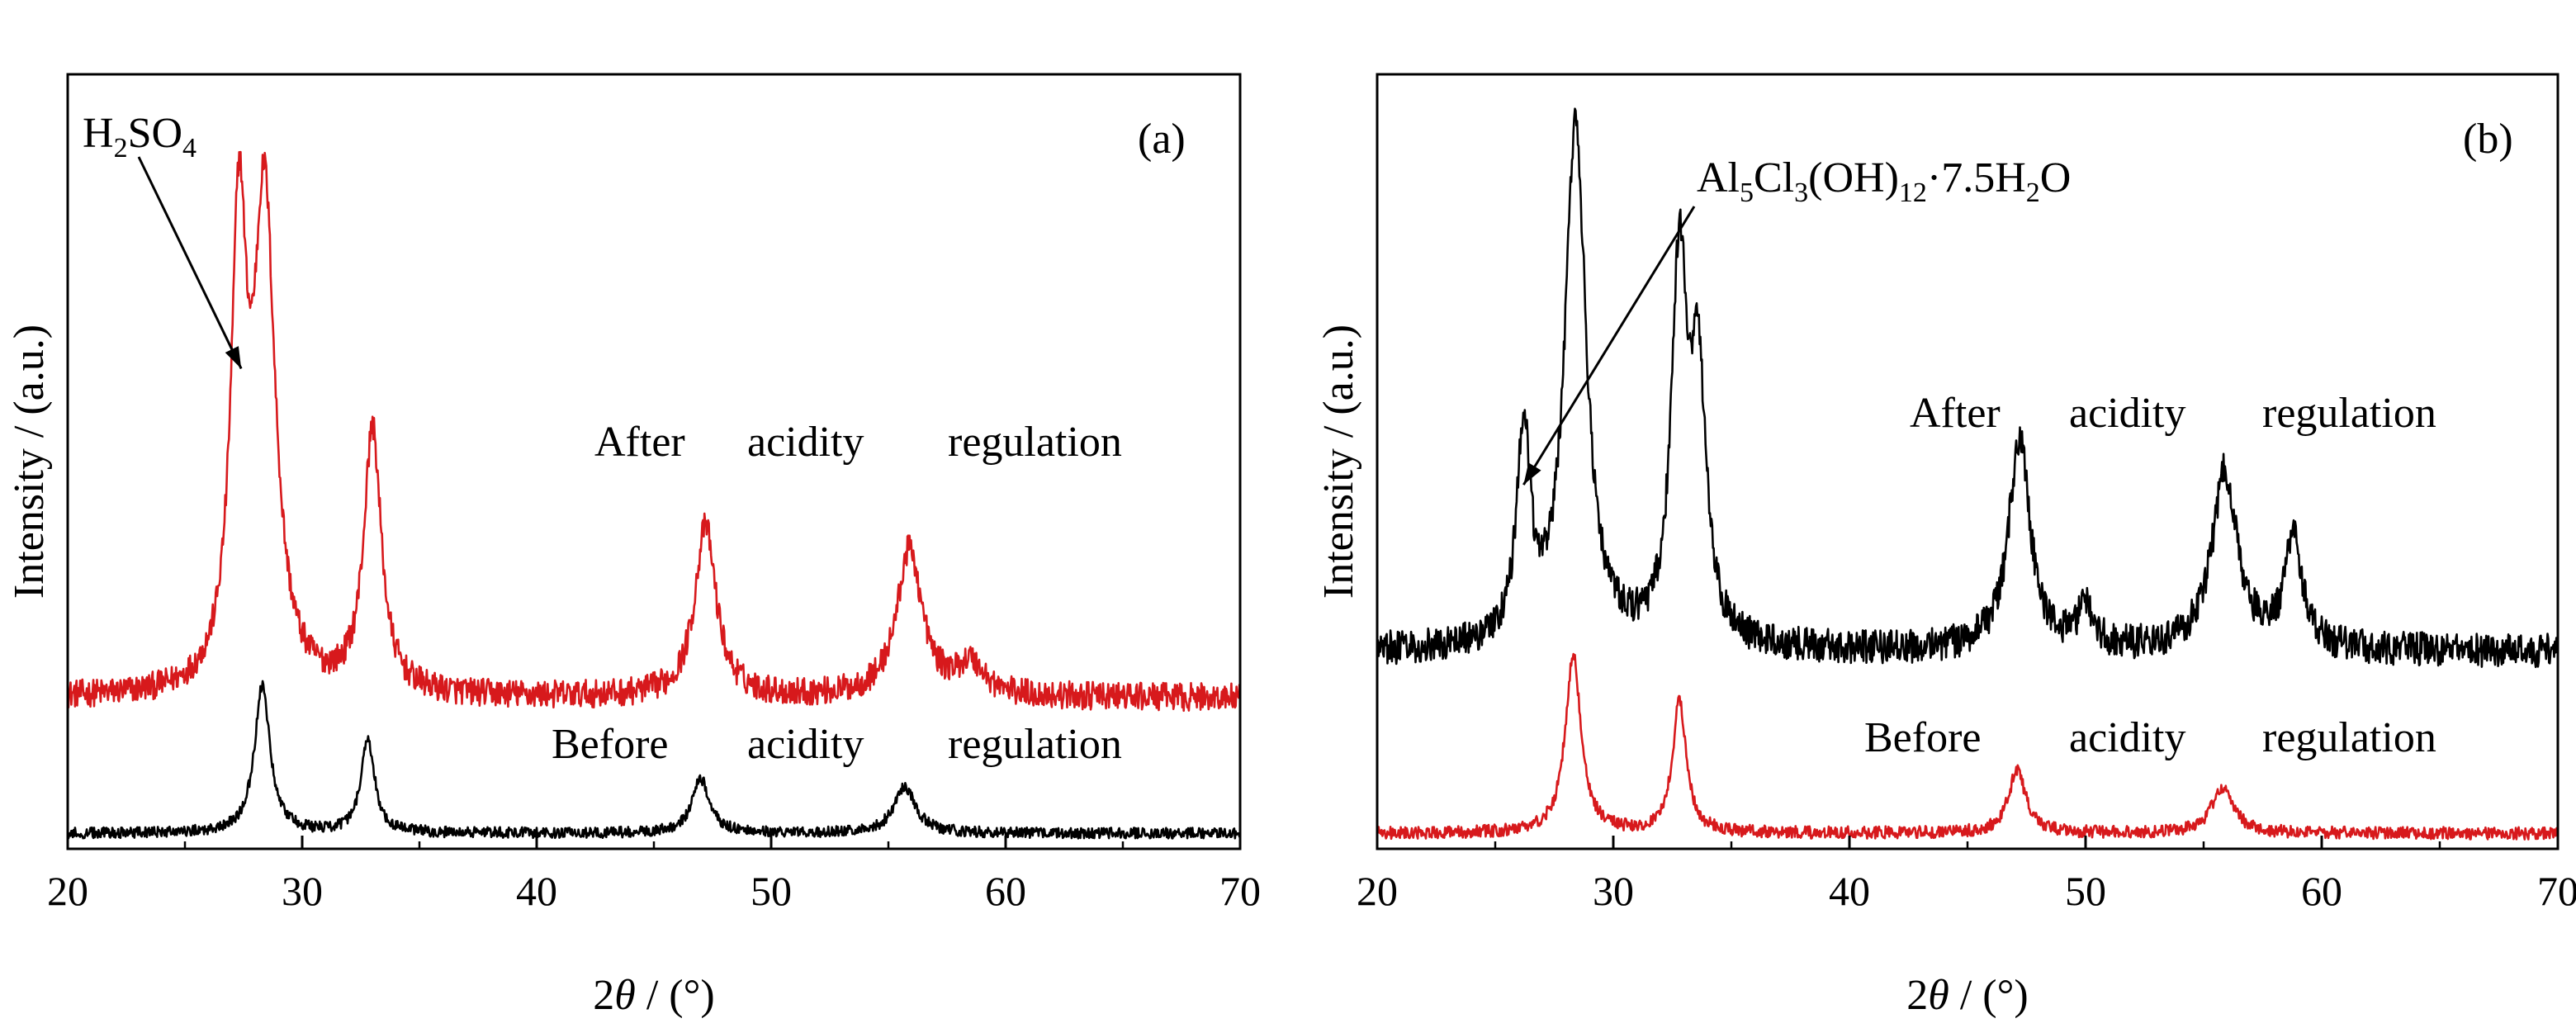  I want to click on annotation-text: SO, so click(155, 133).